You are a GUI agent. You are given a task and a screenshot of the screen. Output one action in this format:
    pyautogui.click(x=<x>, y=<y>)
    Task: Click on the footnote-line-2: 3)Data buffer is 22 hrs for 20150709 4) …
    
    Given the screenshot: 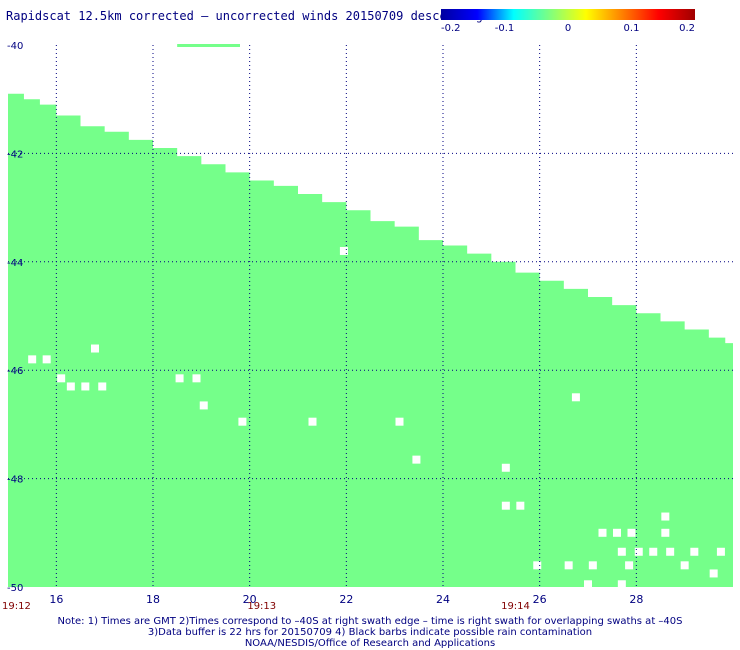 What is the action you would take?
    pyautogui.click(x=370, y=632)
    